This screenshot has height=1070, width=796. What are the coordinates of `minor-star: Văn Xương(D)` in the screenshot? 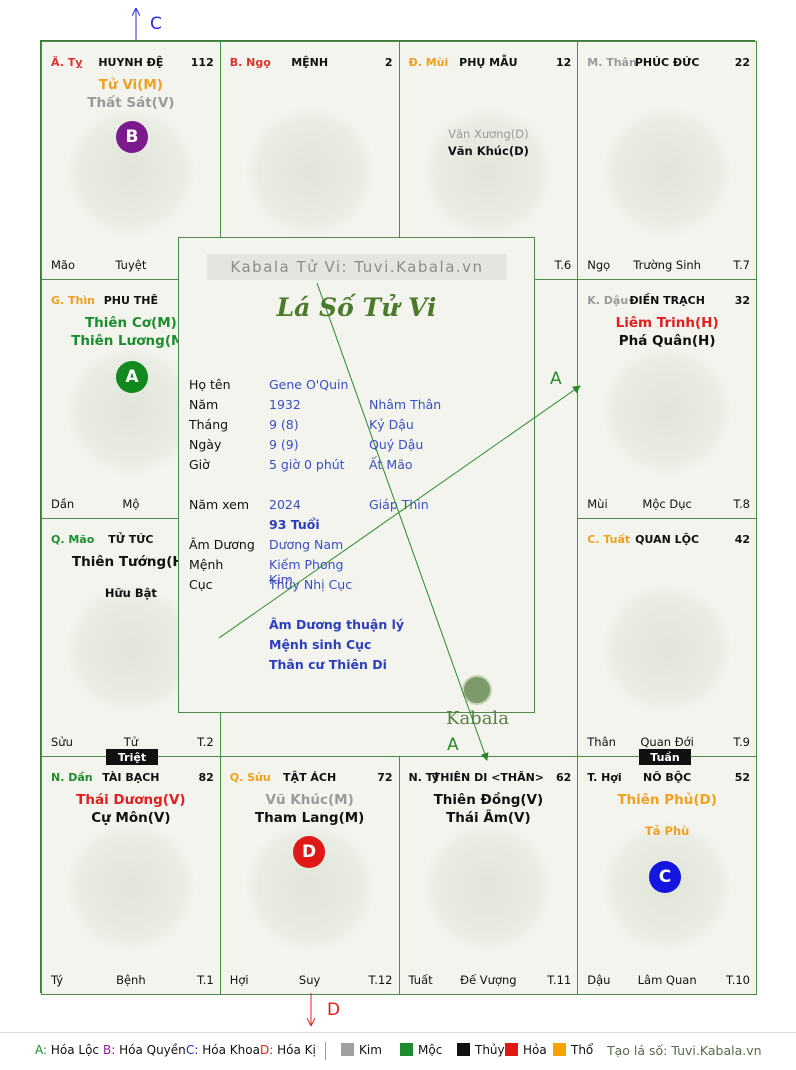 It's located at (488, 134).